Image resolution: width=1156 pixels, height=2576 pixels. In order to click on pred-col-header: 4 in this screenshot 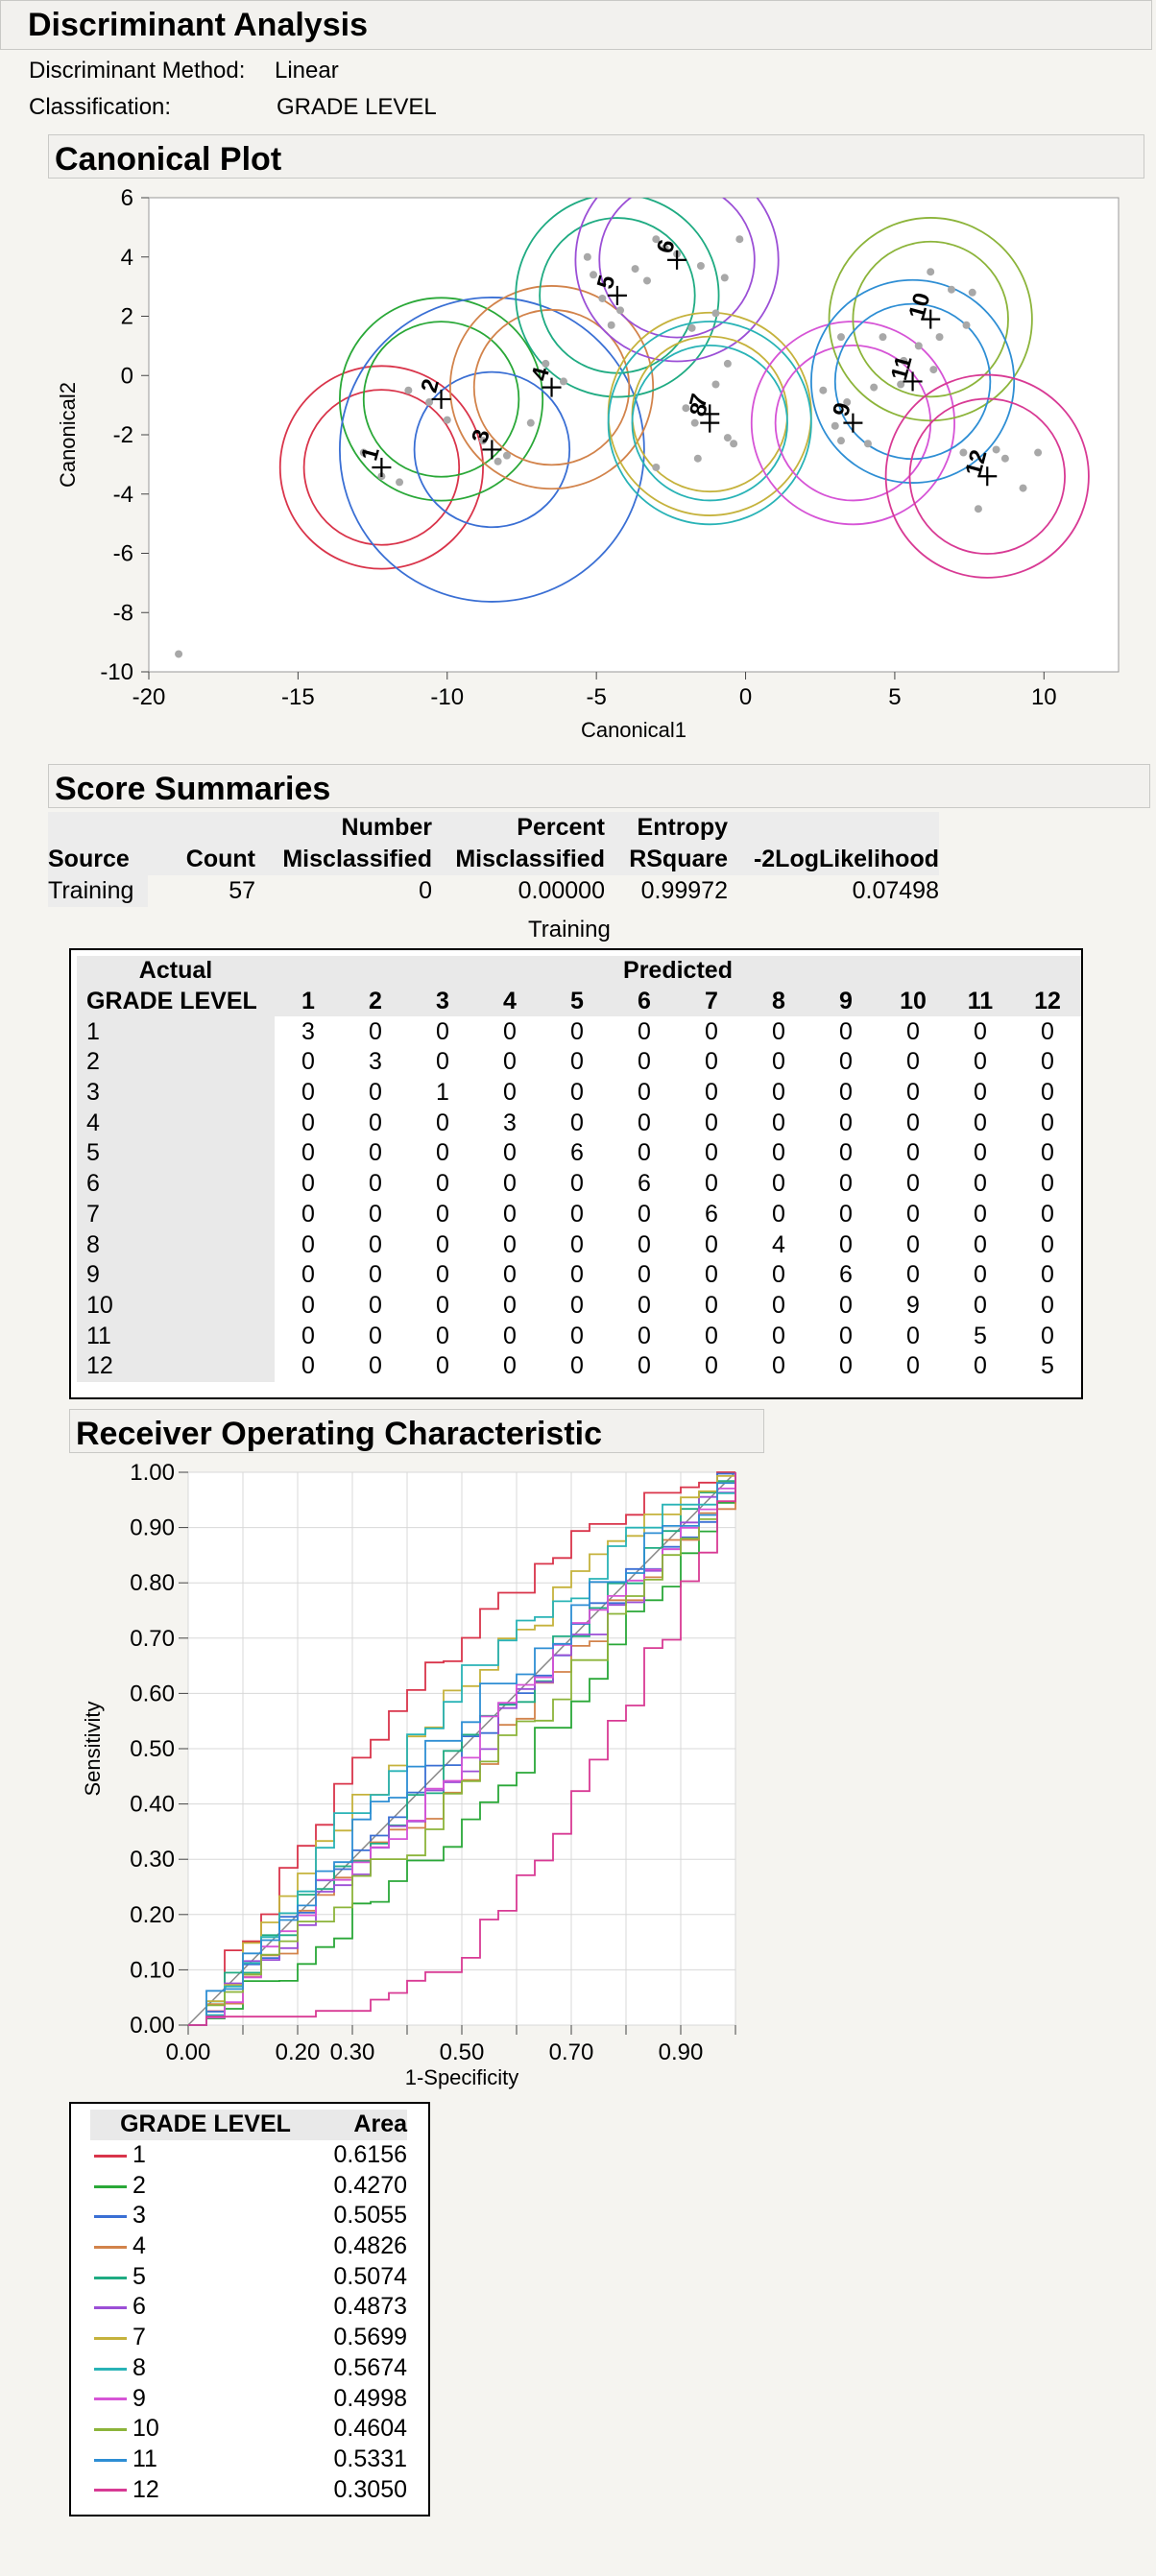, I will do `click(510, 1001)`.